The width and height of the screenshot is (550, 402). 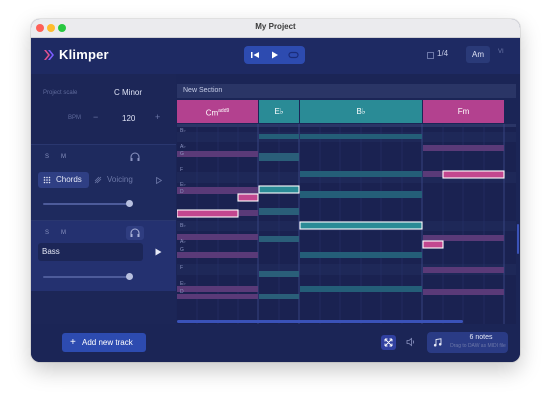 I want to click on notes-hint: Drag to DAW as MIDI file, so click(x=478, y=346).